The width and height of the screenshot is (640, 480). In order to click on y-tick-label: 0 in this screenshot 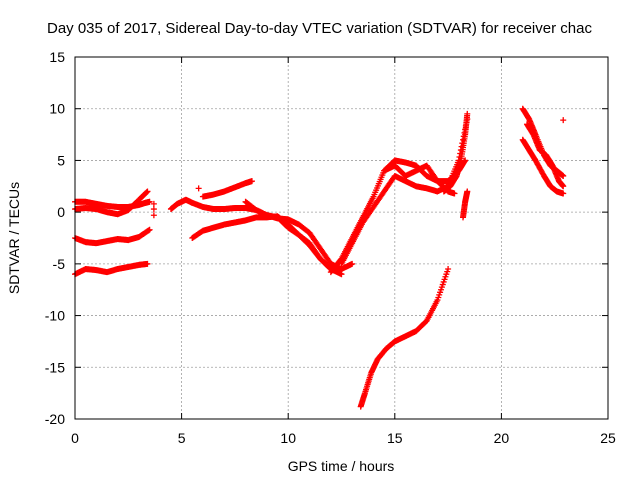, I will do `click(61, 212)`.